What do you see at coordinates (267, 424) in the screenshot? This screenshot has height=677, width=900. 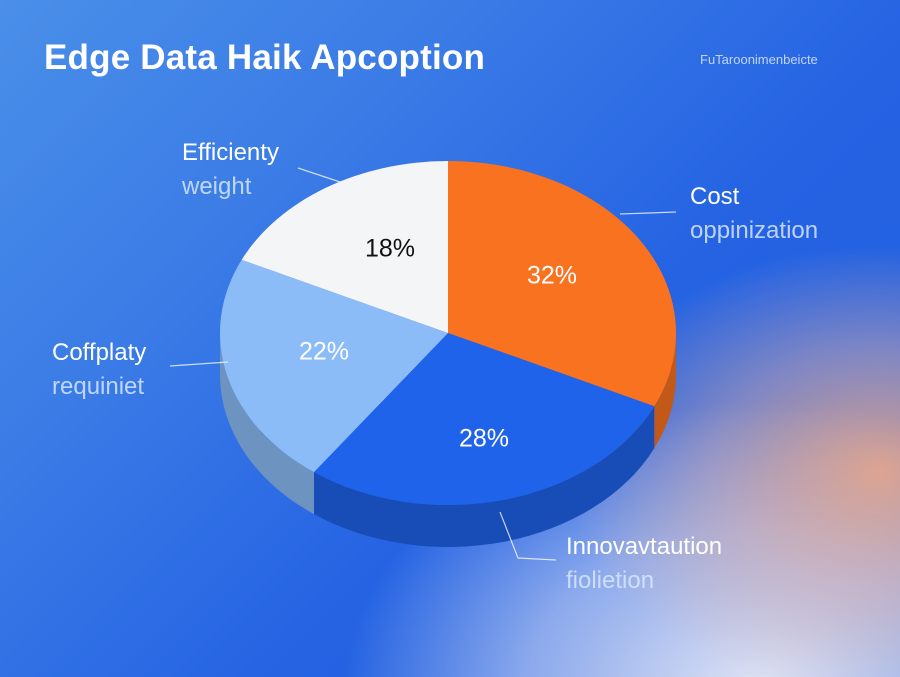 I see `slice-side-compliance` at bounding box center [267, 424].